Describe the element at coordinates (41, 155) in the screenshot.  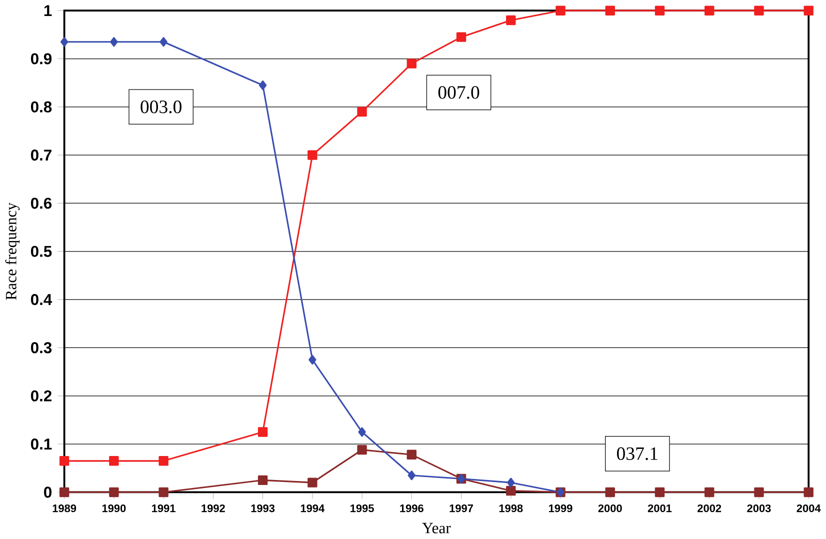
I see `y-tick-label: 0.7` at that location.